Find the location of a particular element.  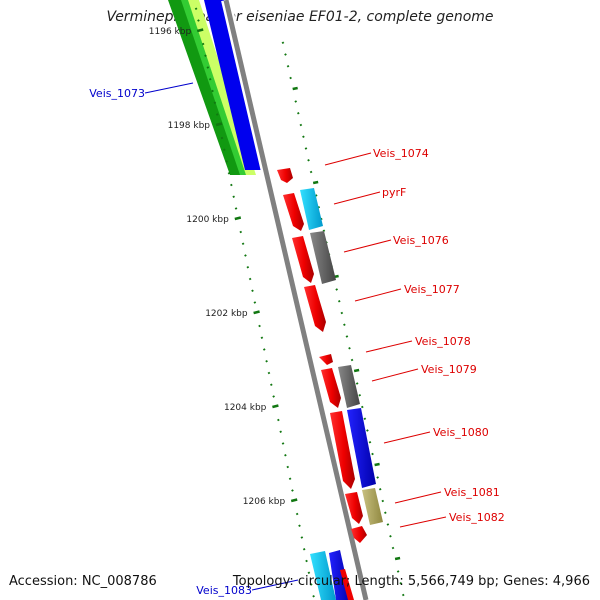

gene-label-veis-1076: Veis_1076 is located at coordinates (421, 240).